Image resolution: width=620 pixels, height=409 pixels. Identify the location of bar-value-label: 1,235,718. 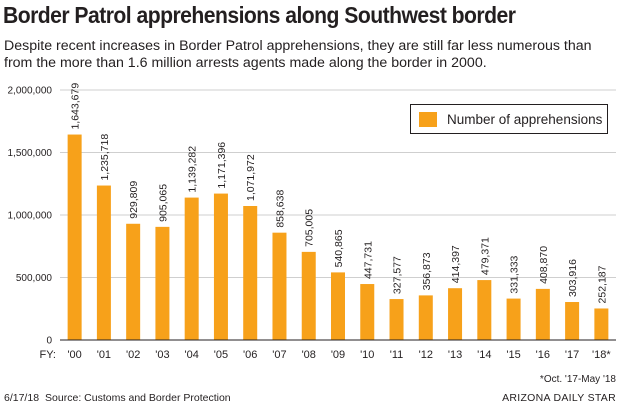
(105, 157).